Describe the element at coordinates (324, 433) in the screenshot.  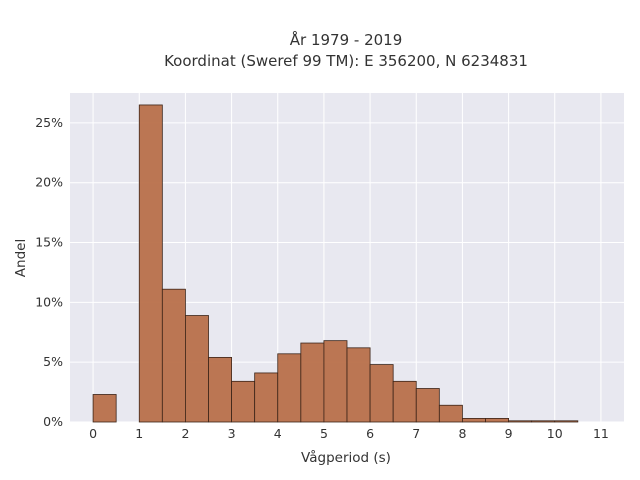
I see `x-tick-label: 5` at that location.